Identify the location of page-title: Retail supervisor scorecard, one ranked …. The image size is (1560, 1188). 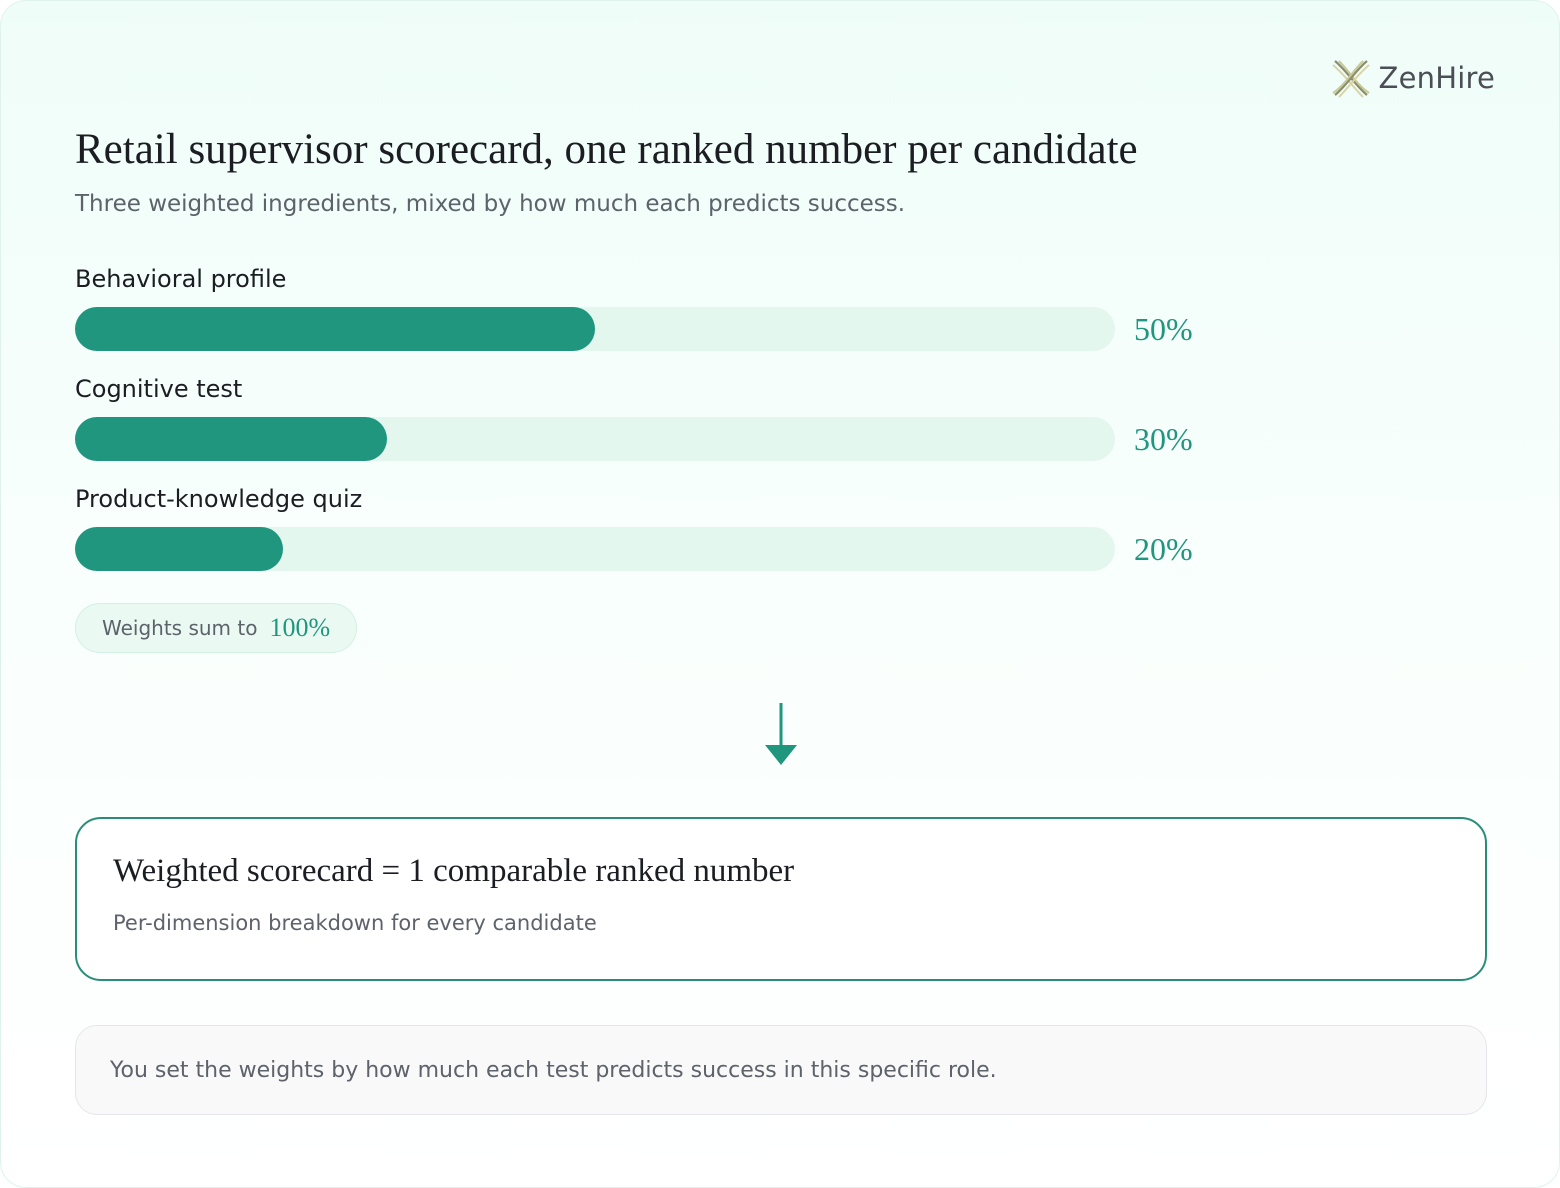
(606, 149).